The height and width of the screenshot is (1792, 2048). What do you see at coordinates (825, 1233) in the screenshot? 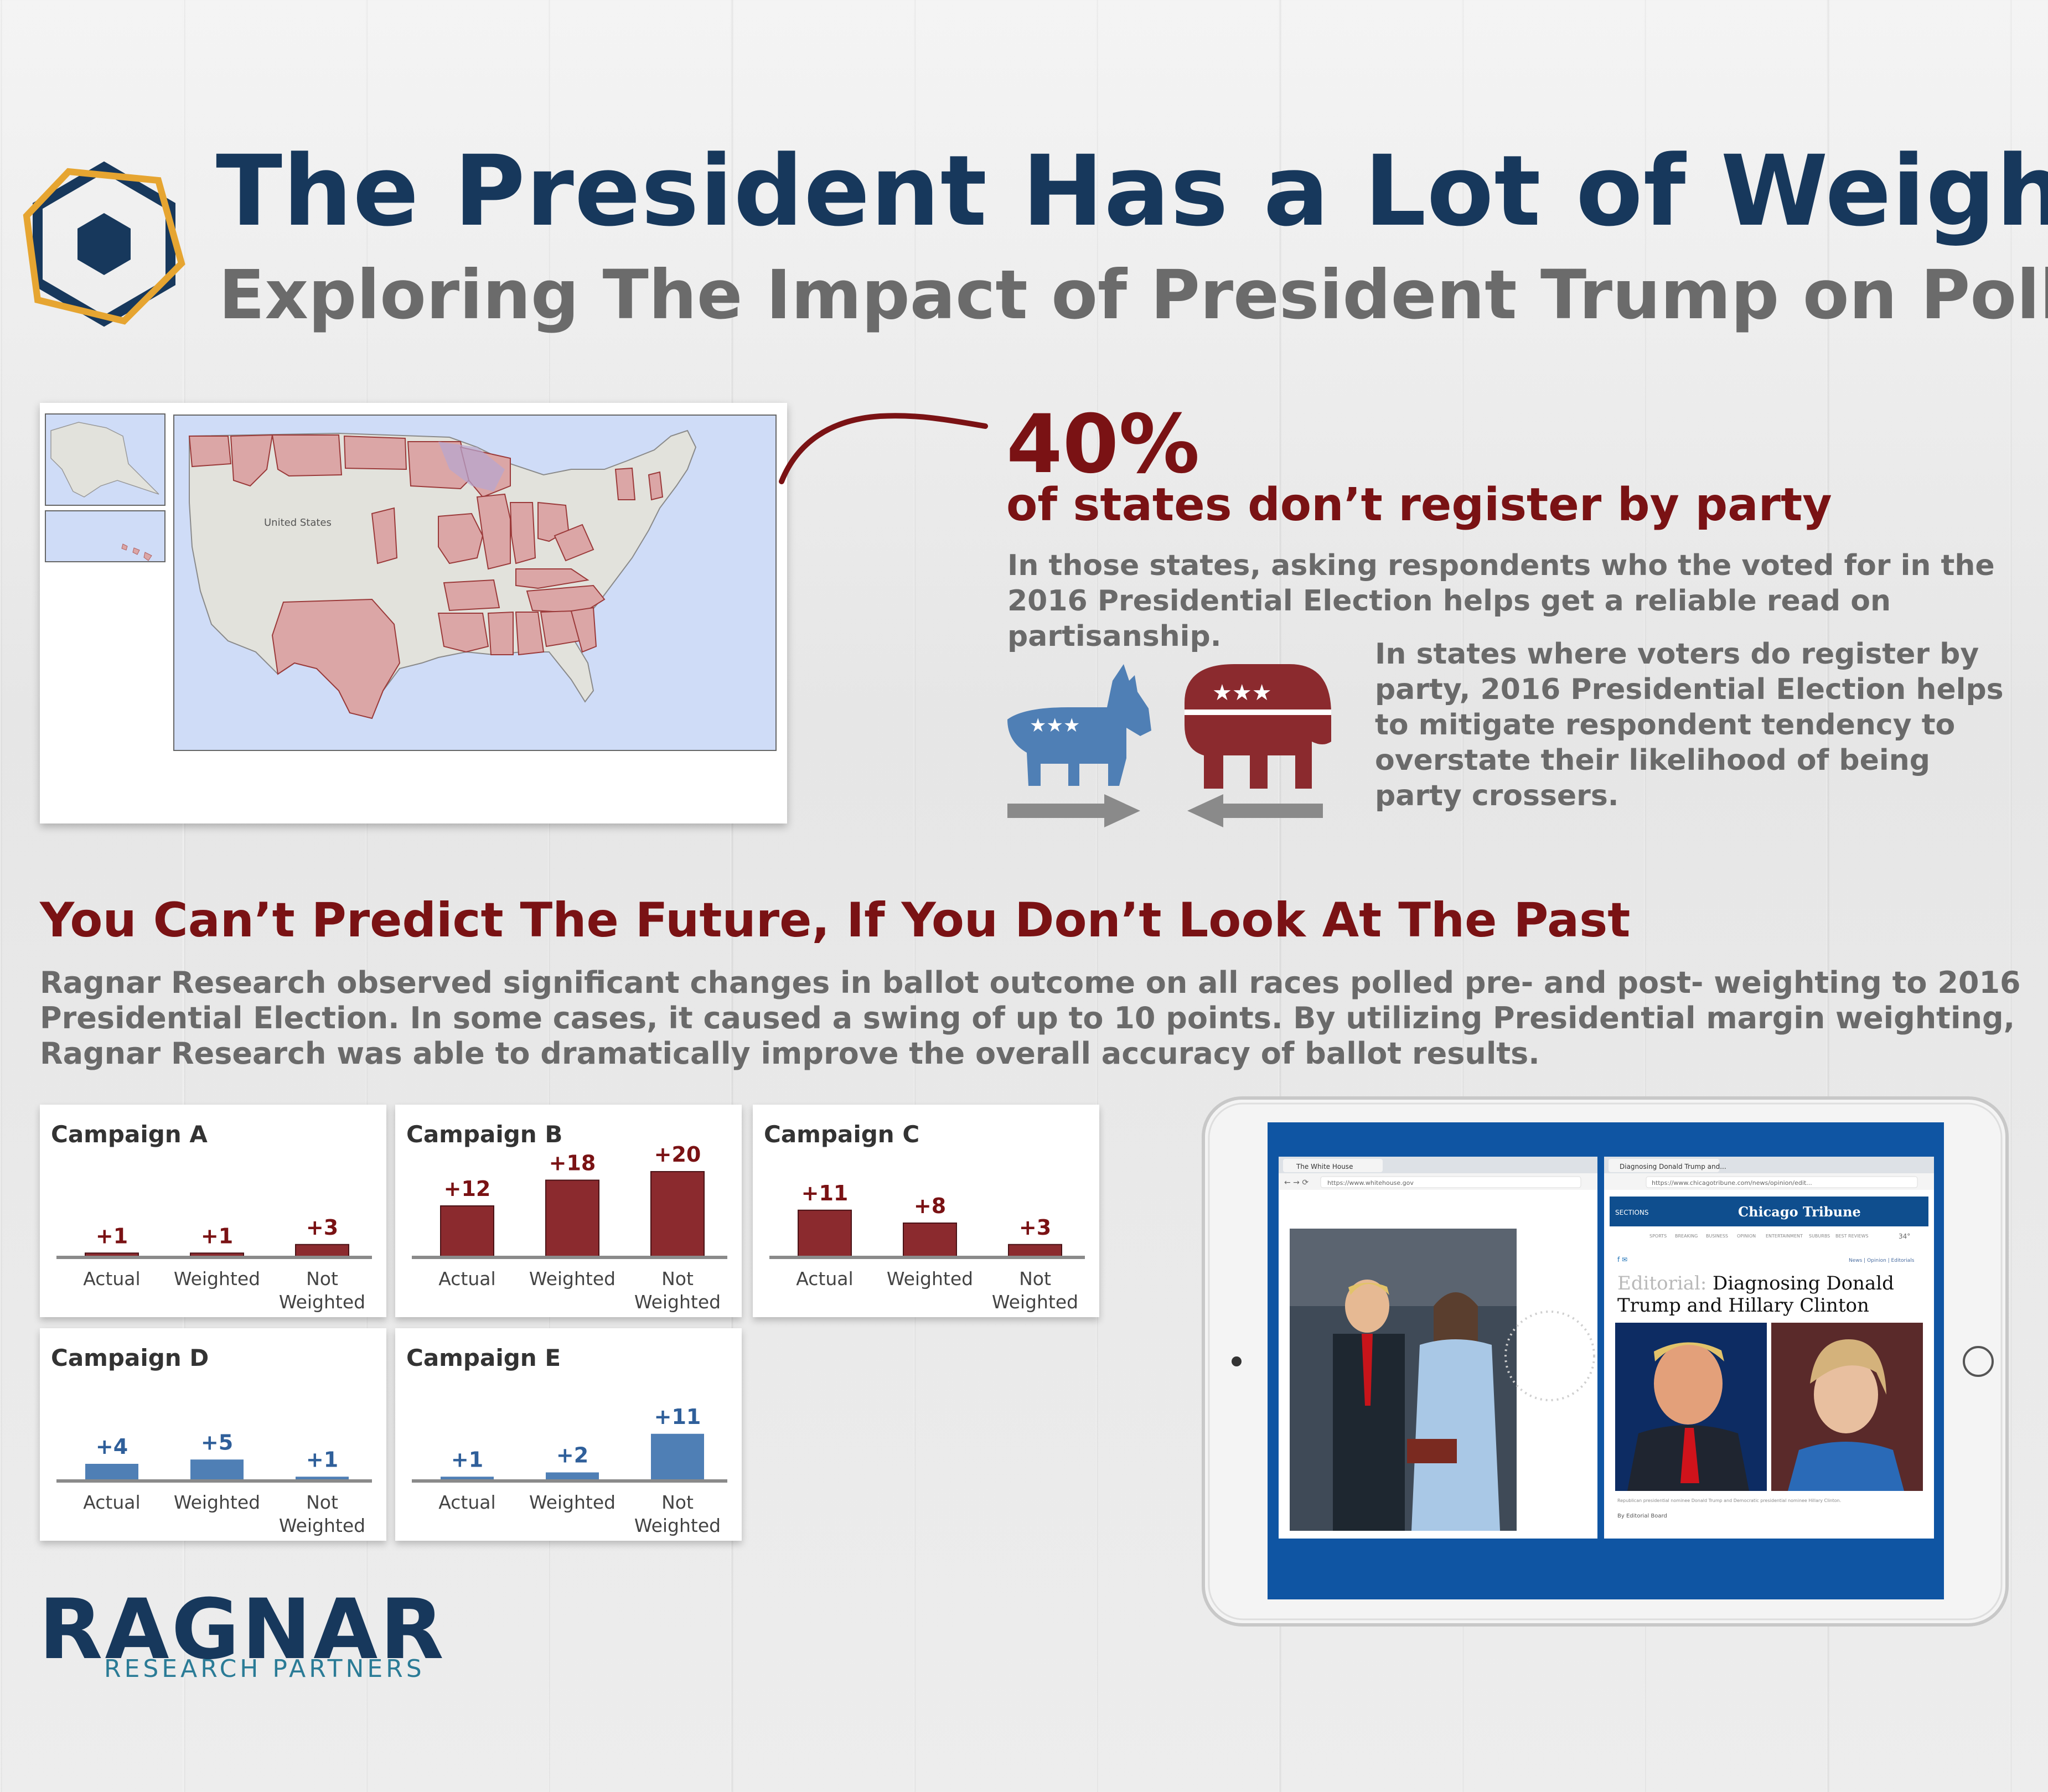
I see `bar-actual` at bounding box center [825, 1233].